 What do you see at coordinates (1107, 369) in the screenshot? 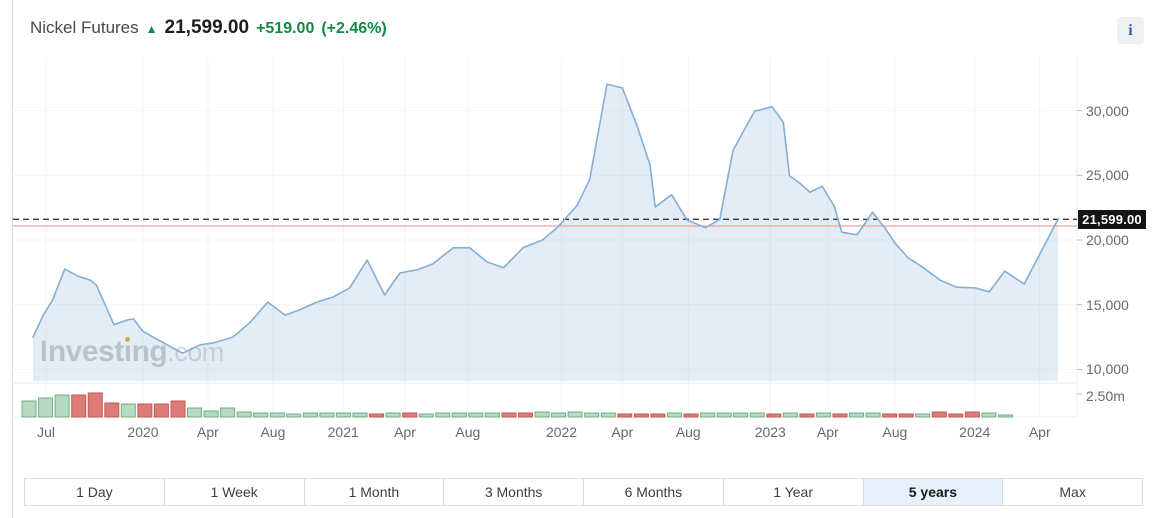
I see `y-axis-label: 10,000` at bounding box center [1107, 369].